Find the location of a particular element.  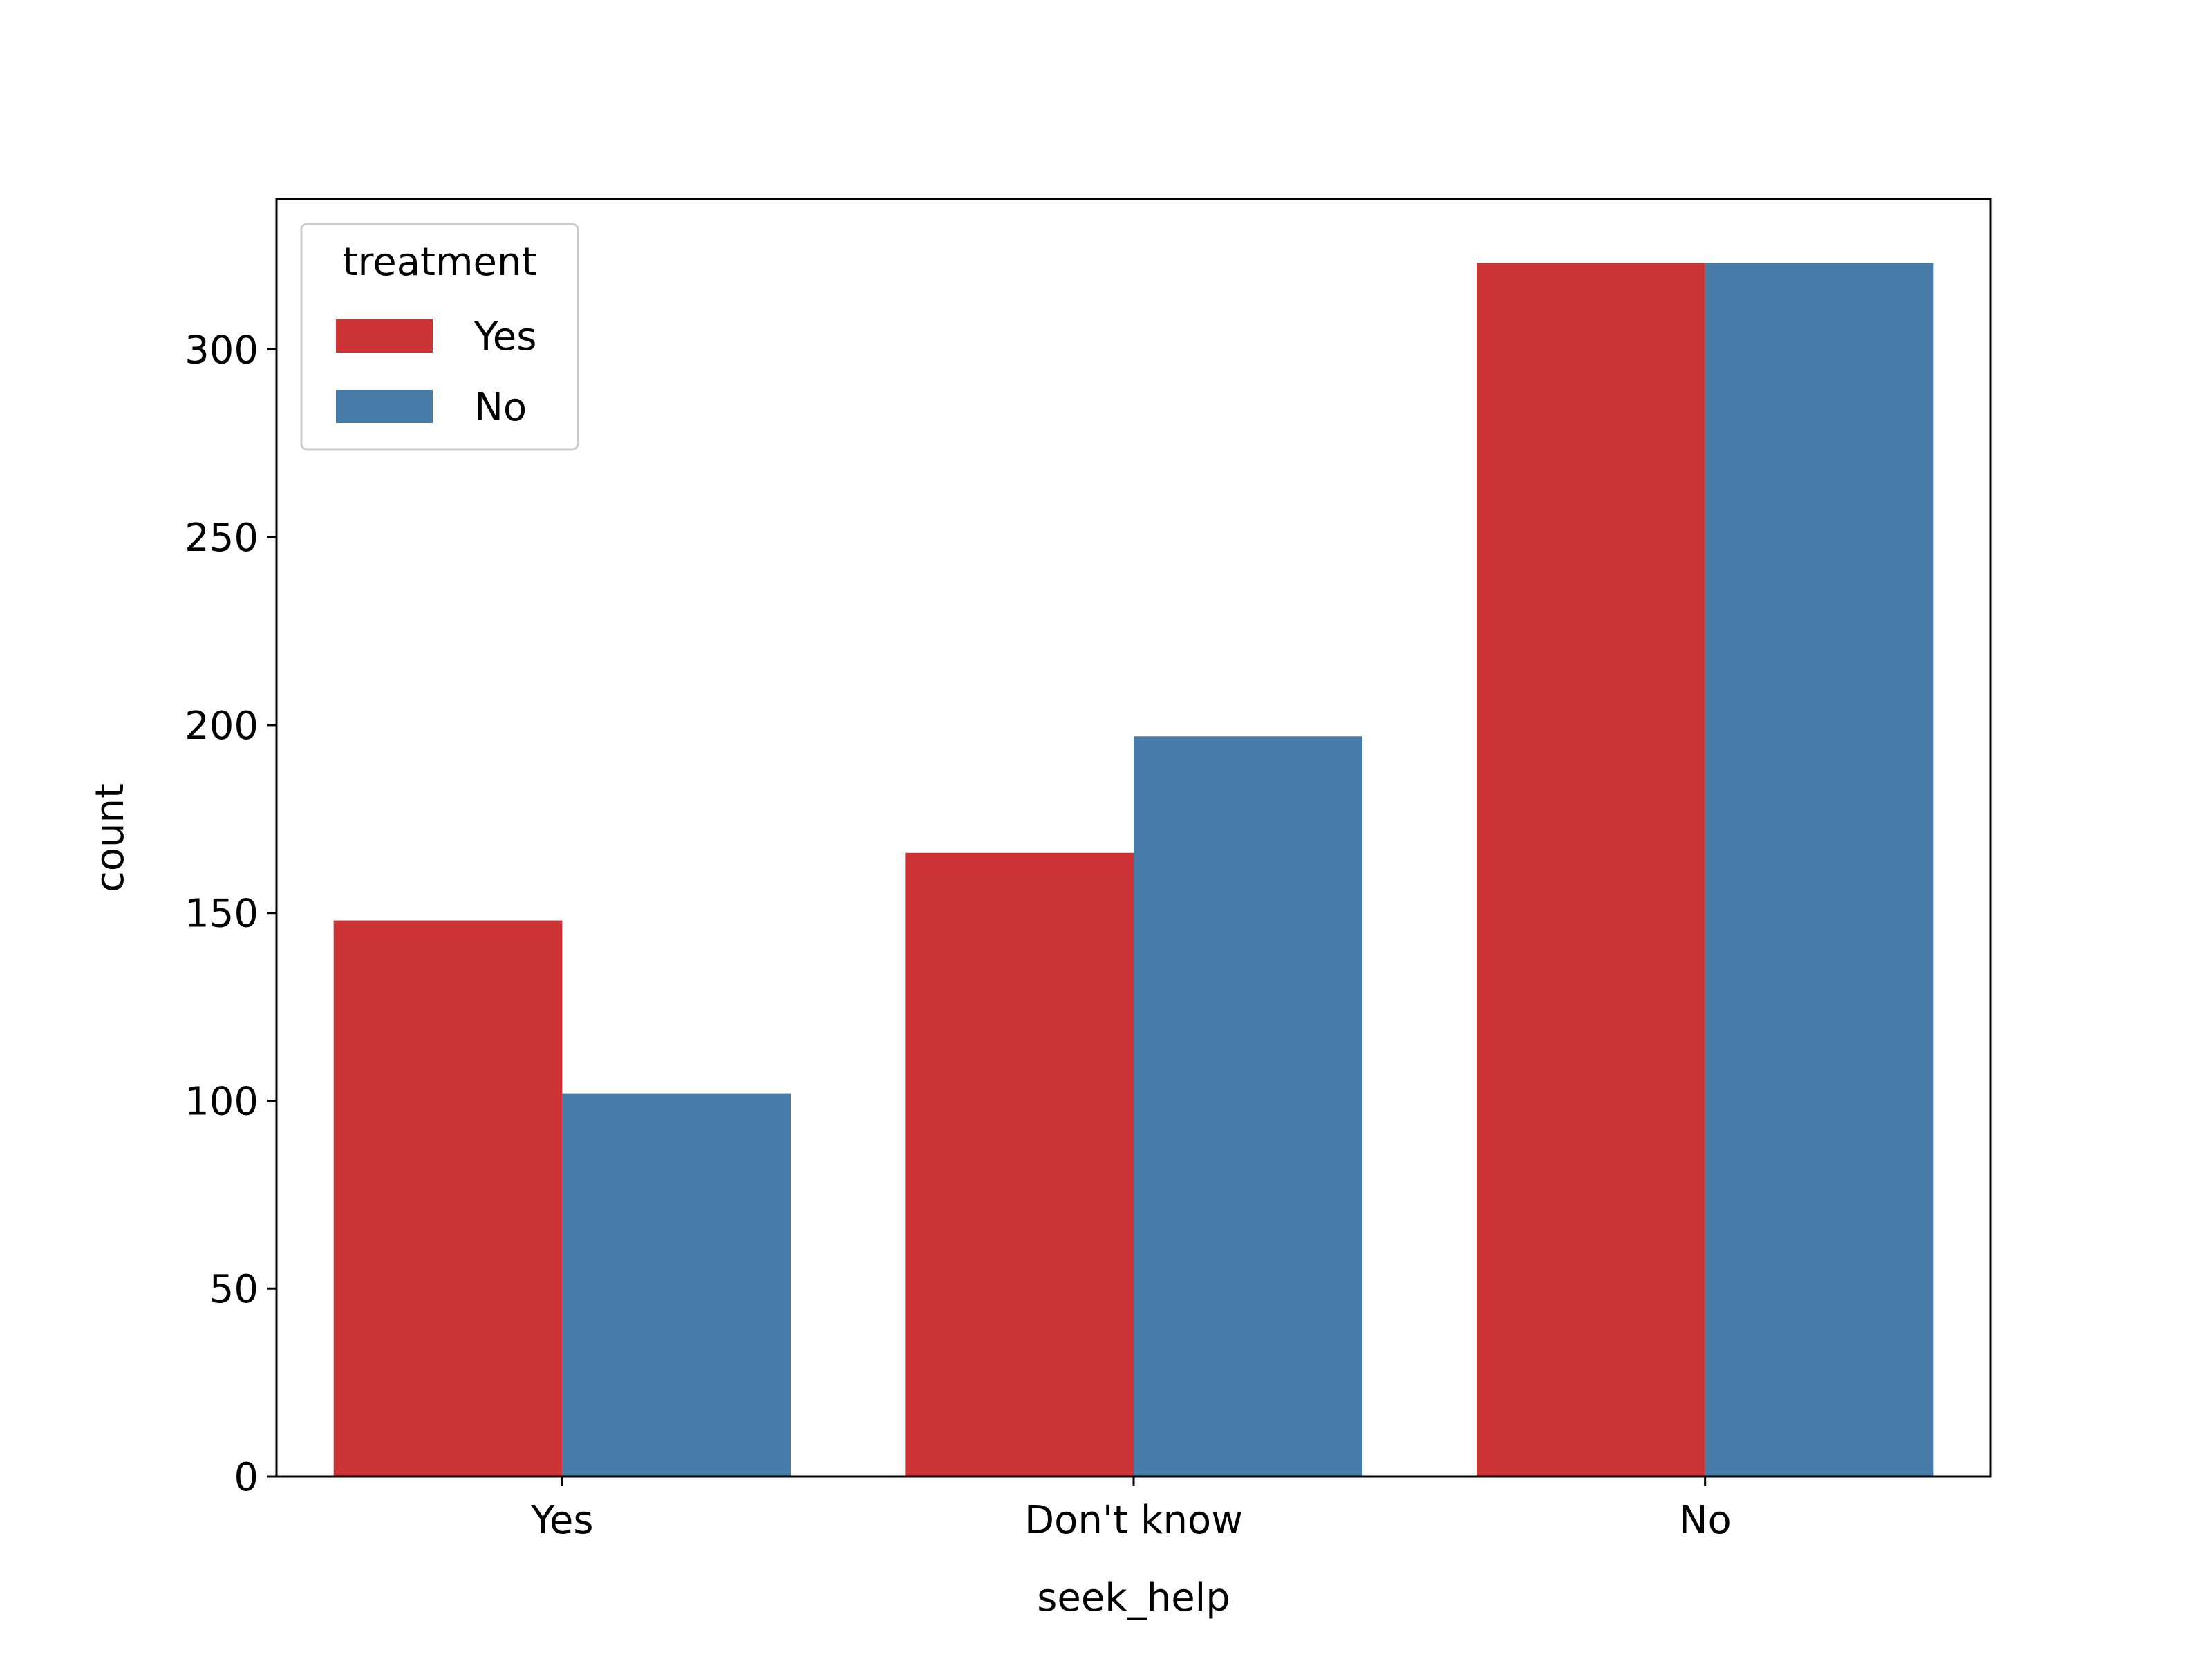

x-axis-label: seek_help is located at coordinates (1133, 1597).